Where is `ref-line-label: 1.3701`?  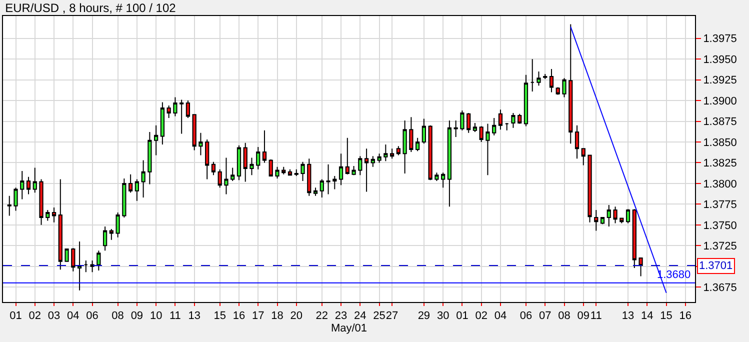
ref-line-label: 1.3701 is located at coordinates (716, 266).